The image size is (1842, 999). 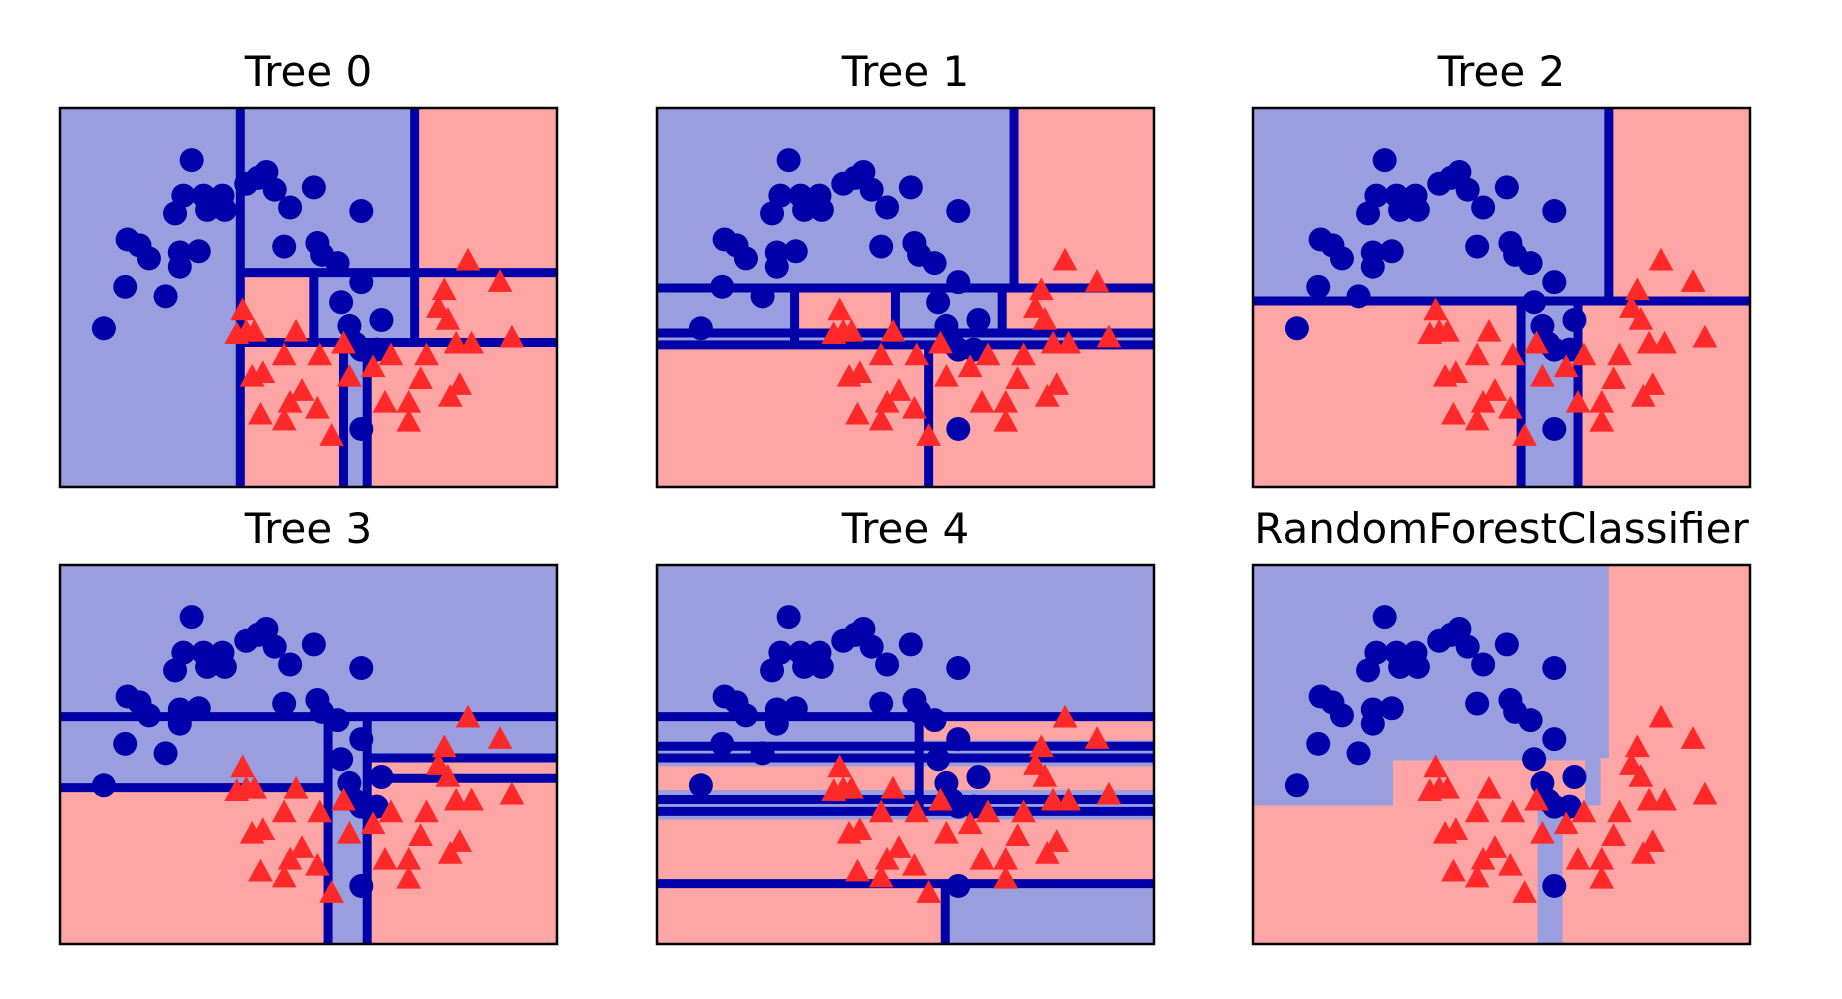 I want to click on subplot: RandomForestClassifier, so click(x=1501, y=725).